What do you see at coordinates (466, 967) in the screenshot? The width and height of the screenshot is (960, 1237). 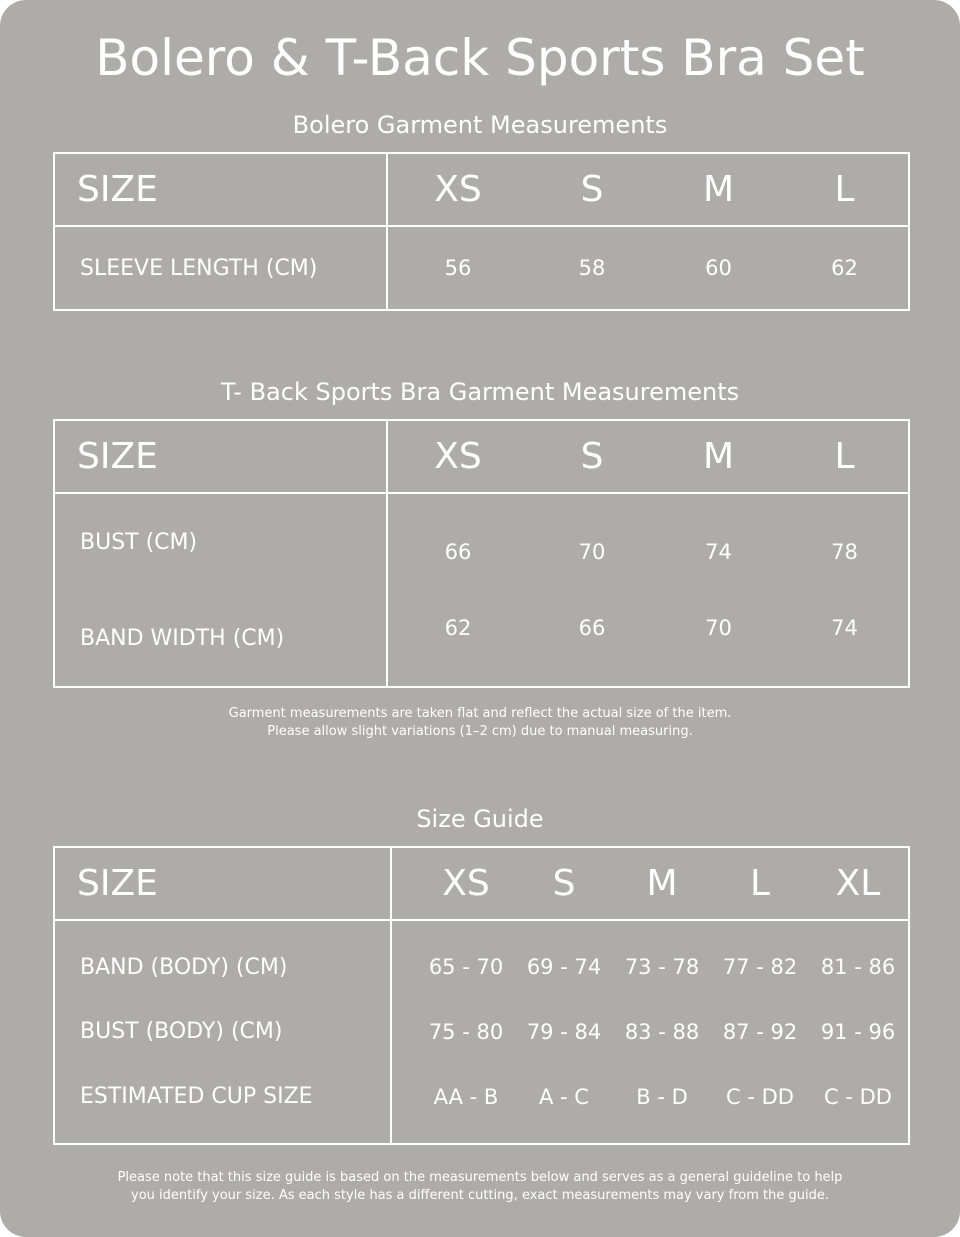 I see `cell: 65 - 70` at bounding box center [466, 967].